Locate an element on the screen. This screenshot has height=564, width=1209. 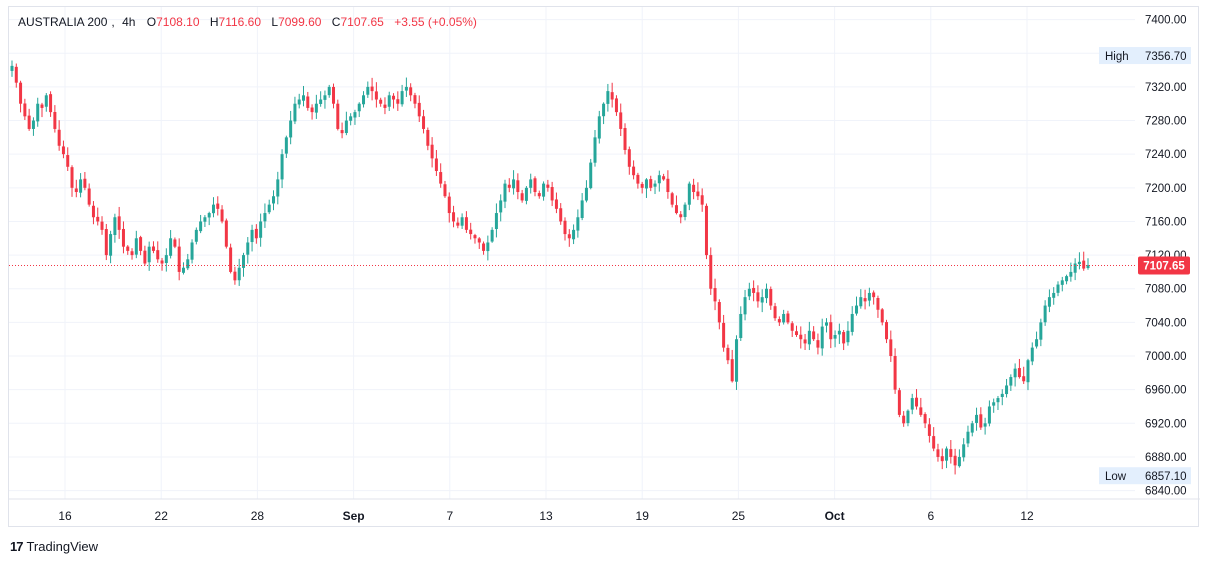
price-tags: 7107.65 High 7356.70 Low 6857.10 is located at coordinates (1145, 266).